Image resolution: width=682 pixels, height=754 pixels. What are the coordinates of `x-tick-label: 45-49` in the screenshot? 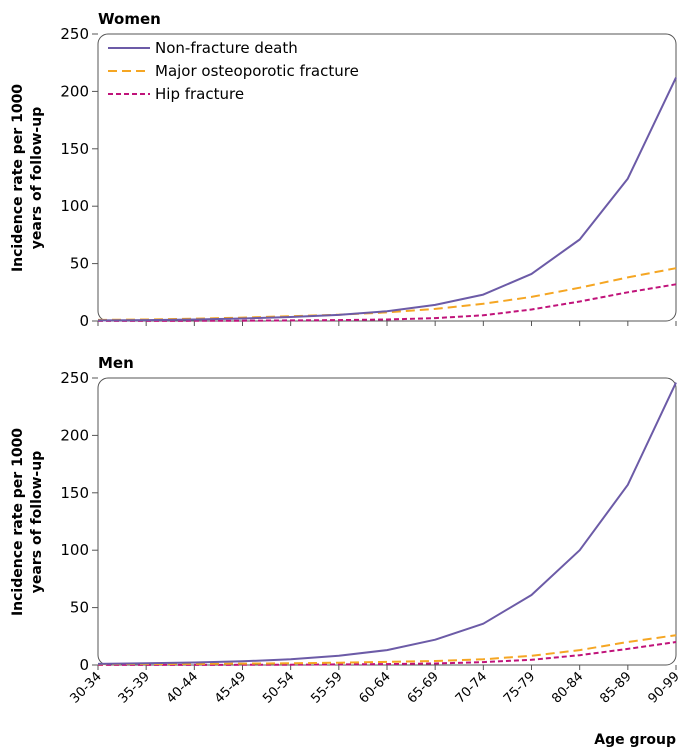 It's located at (230, 687).